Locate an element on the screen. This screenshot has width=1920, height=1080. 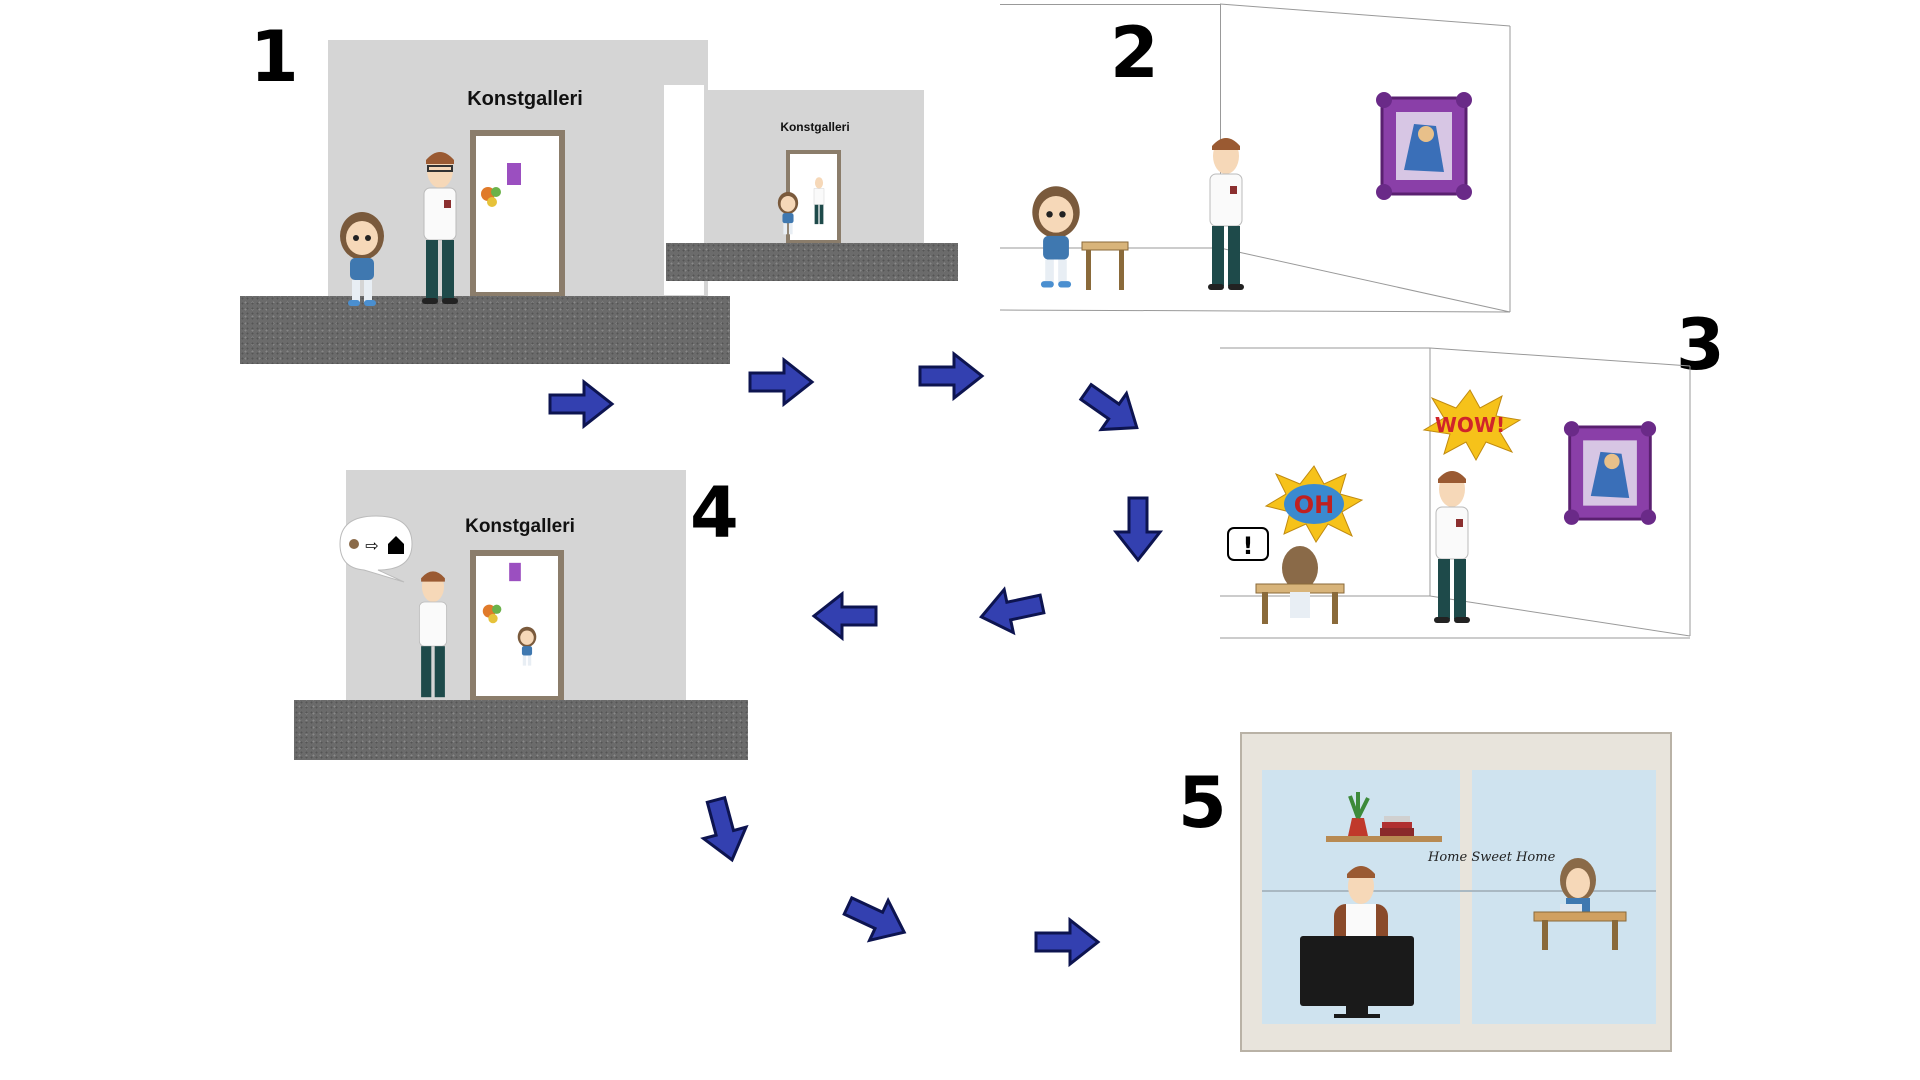
window-bar is located at coordinates (1459, 891).